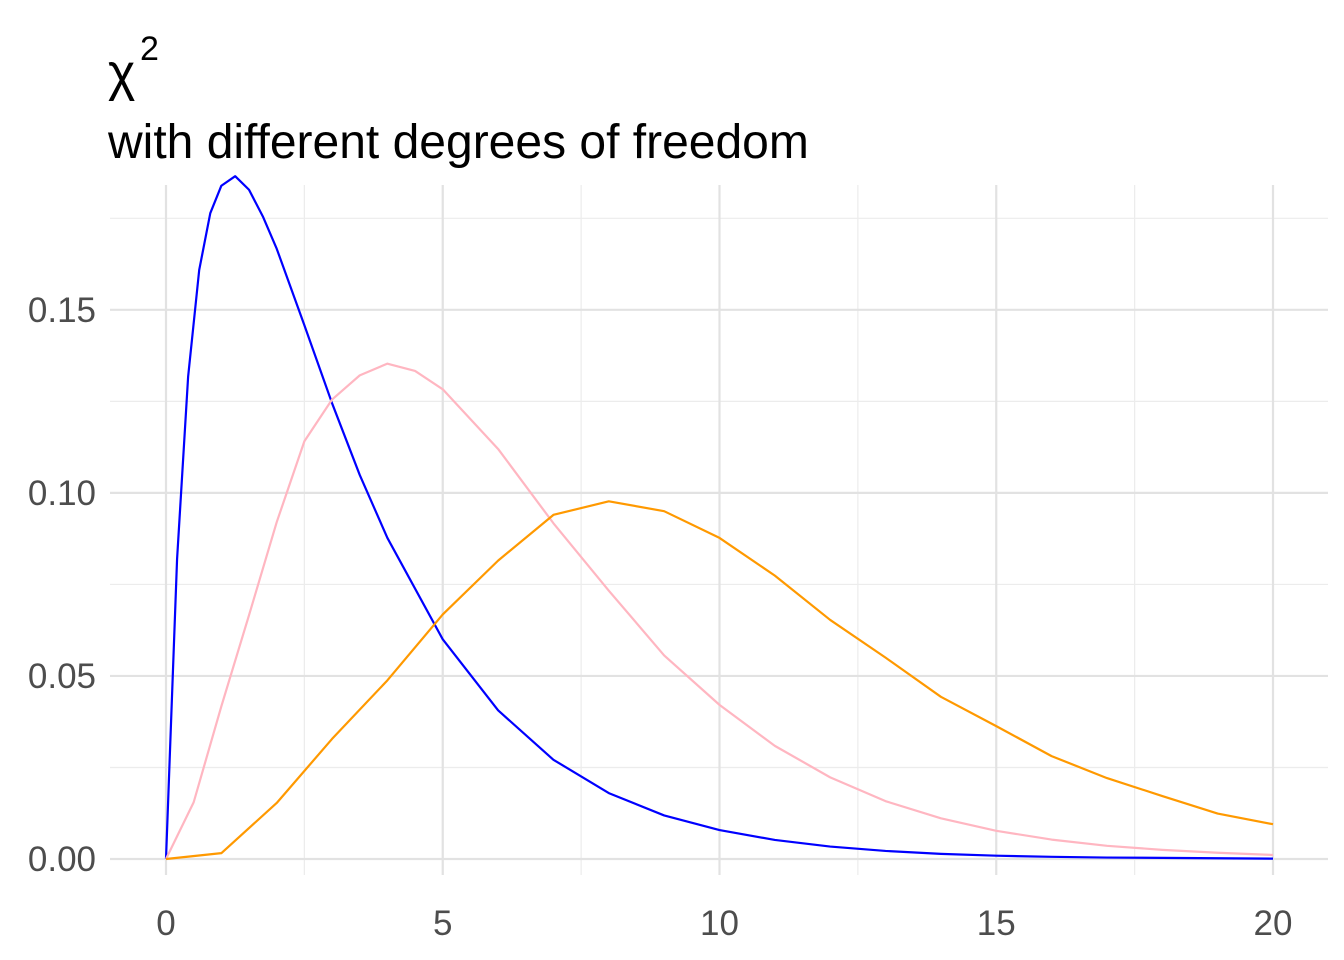 This screenshot has height=960, width=1344. Describe the element at coordinates (62, 676) in the screenshot. I see `y-tick-label: 0.05` at that location.